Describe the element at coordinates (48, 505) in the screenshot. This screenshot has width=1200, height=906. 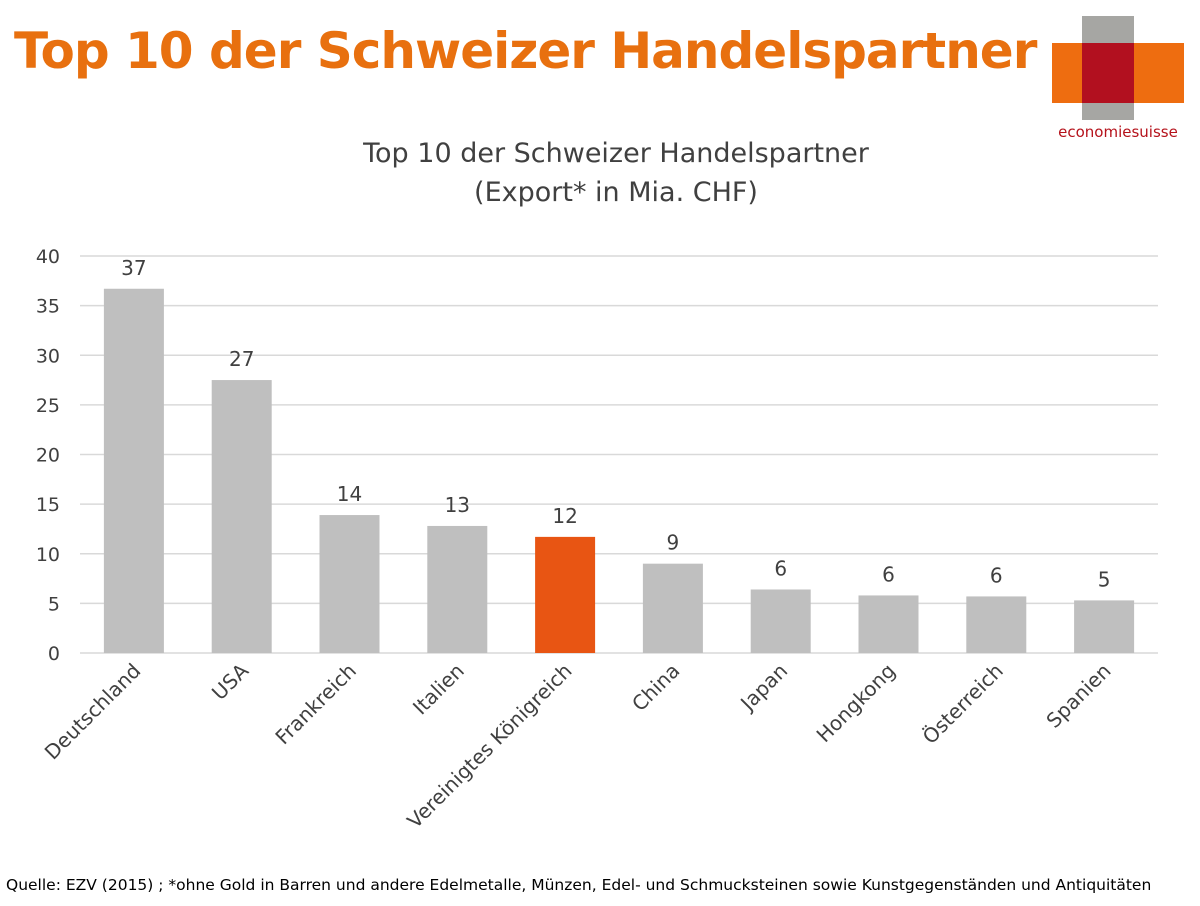
I see `y-tick-label: 15` at that location.